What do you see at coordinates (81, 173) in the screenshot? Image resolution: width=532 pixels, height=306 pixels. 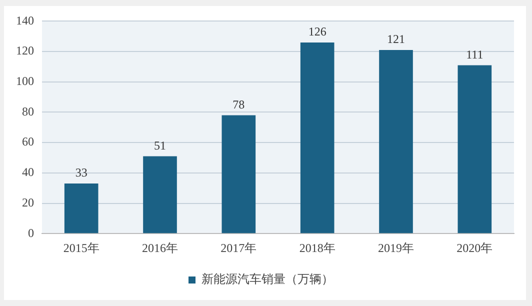 I see `data-label: 33` at bounding box center [81, 173].